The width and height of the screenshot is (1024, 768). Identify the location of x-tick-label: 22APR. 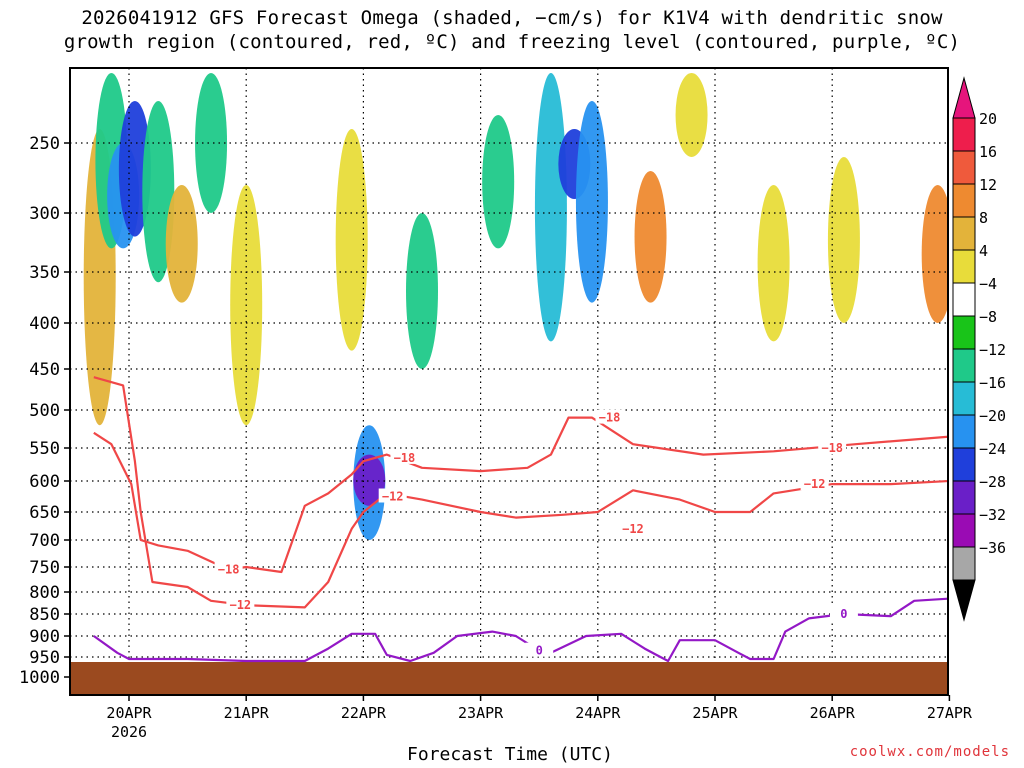
(364, 713).